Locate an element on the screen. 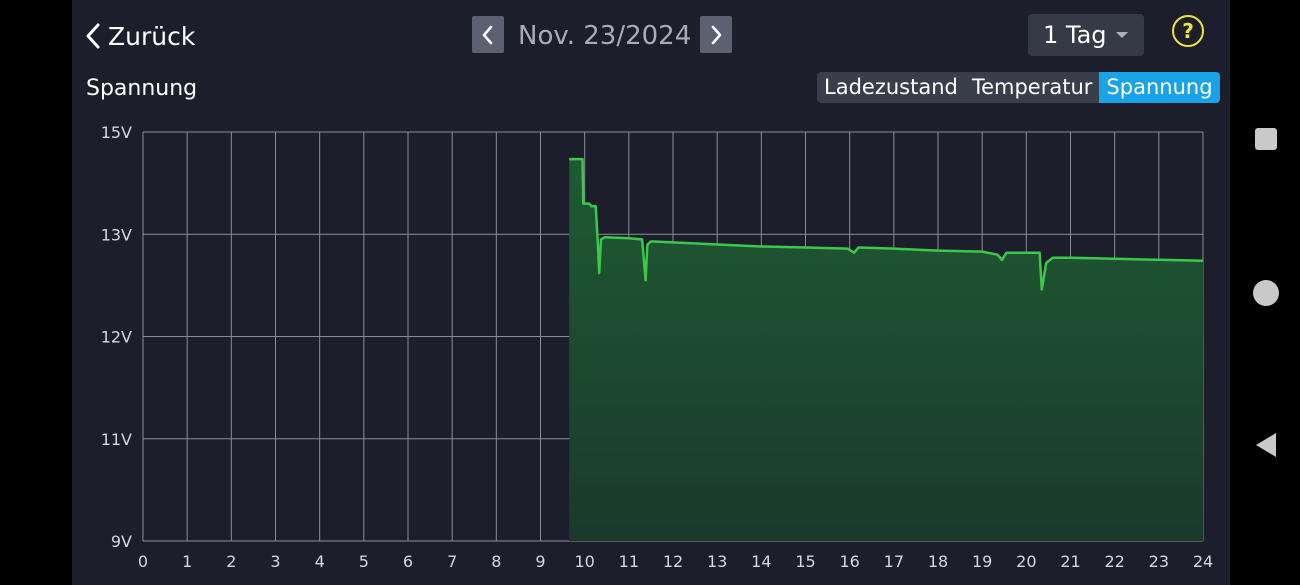 The height and width of the screenshot is (585, 1300). previous-day-button is located at coordinates (488, 34).